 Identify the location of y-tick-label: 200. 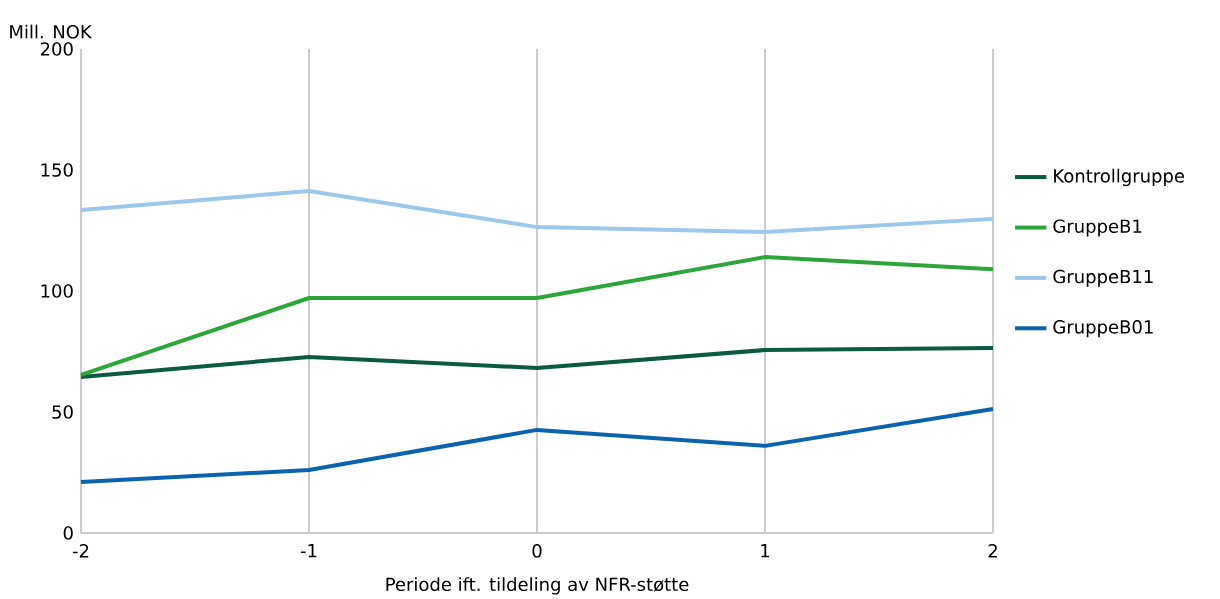
(56, 49).